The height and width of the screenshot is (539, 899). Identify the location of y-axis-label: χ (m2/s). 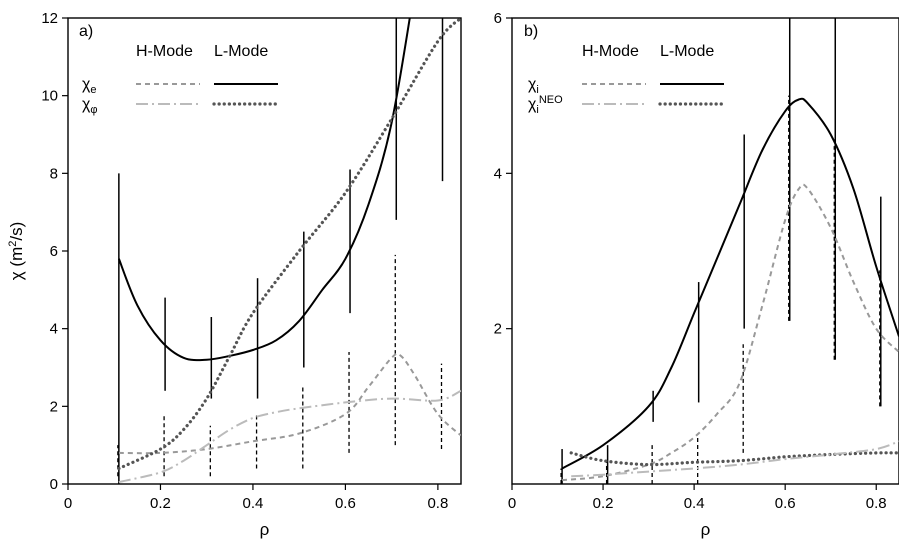
(16, 251).